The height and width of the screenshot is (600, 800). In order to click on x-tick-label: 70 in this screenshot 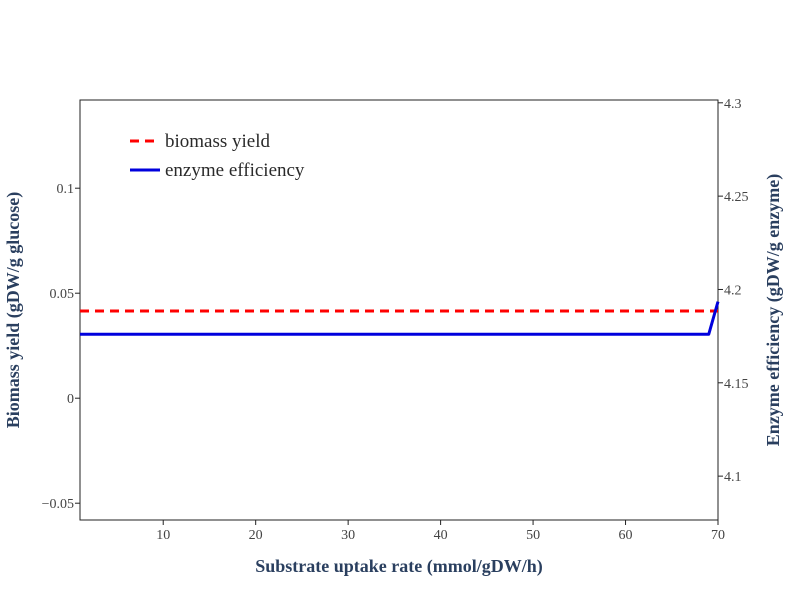, I will do `click(718, 535)`.